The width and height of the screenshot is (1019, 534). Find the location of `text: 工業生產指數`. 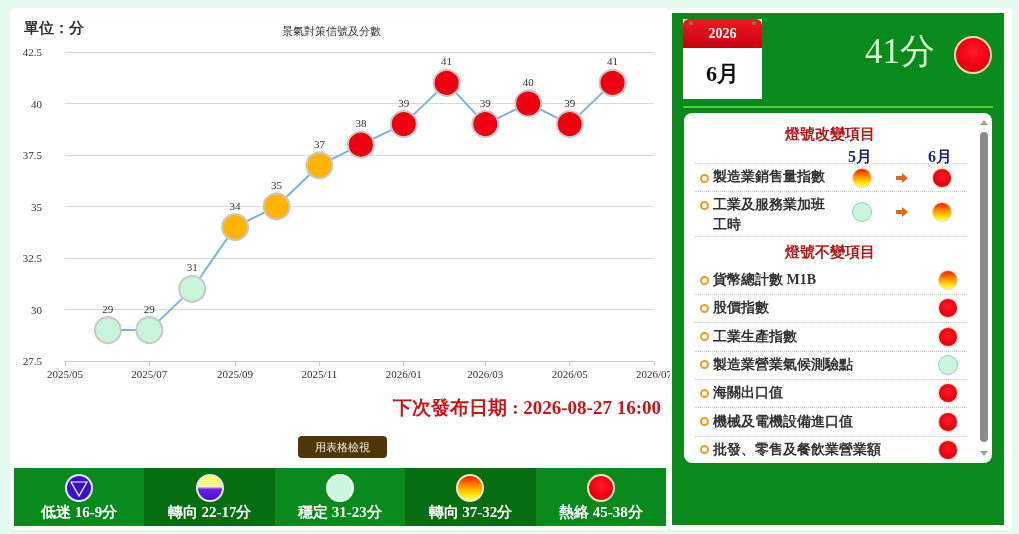

text: 工業生產指數 is located at coordinates (755, 336).